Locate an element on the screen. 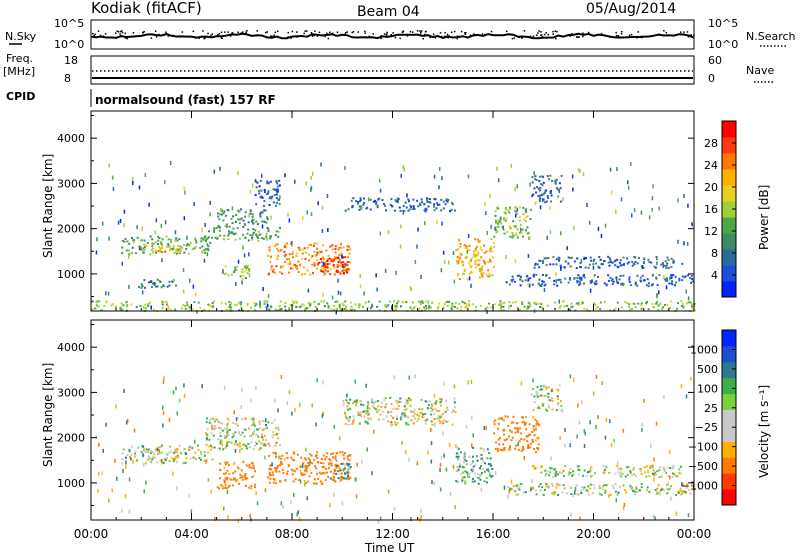 The image size is (800, 554). power-colorbar-label: Power [dB] is located at coordinates (764, 217).